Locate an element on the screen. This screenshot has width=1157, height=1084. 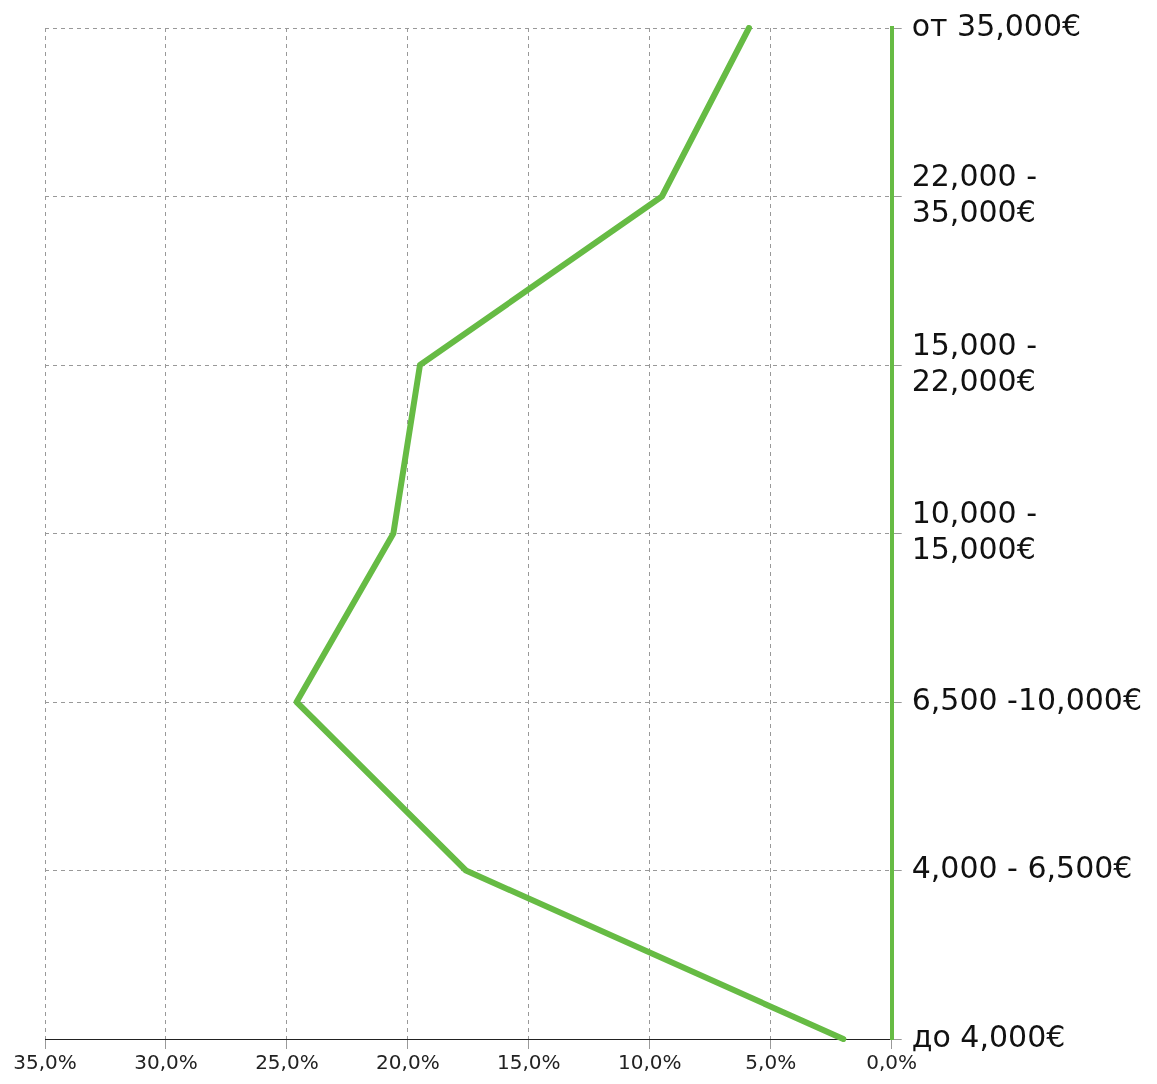
x-tick-label: 15,0% is located at coordinates (529, 1062).